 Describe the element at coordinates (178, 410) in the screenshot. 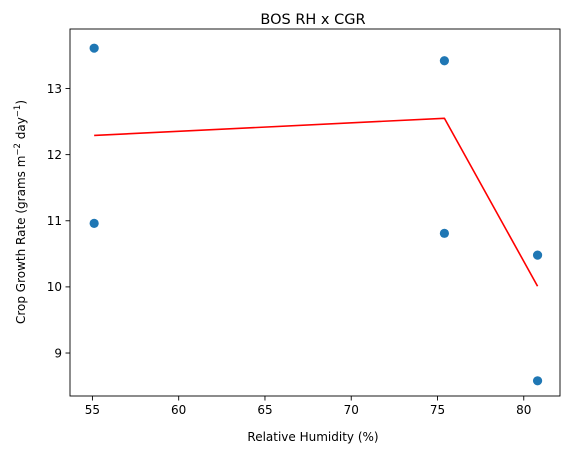

I see `x-tick-label: 60` at that location.